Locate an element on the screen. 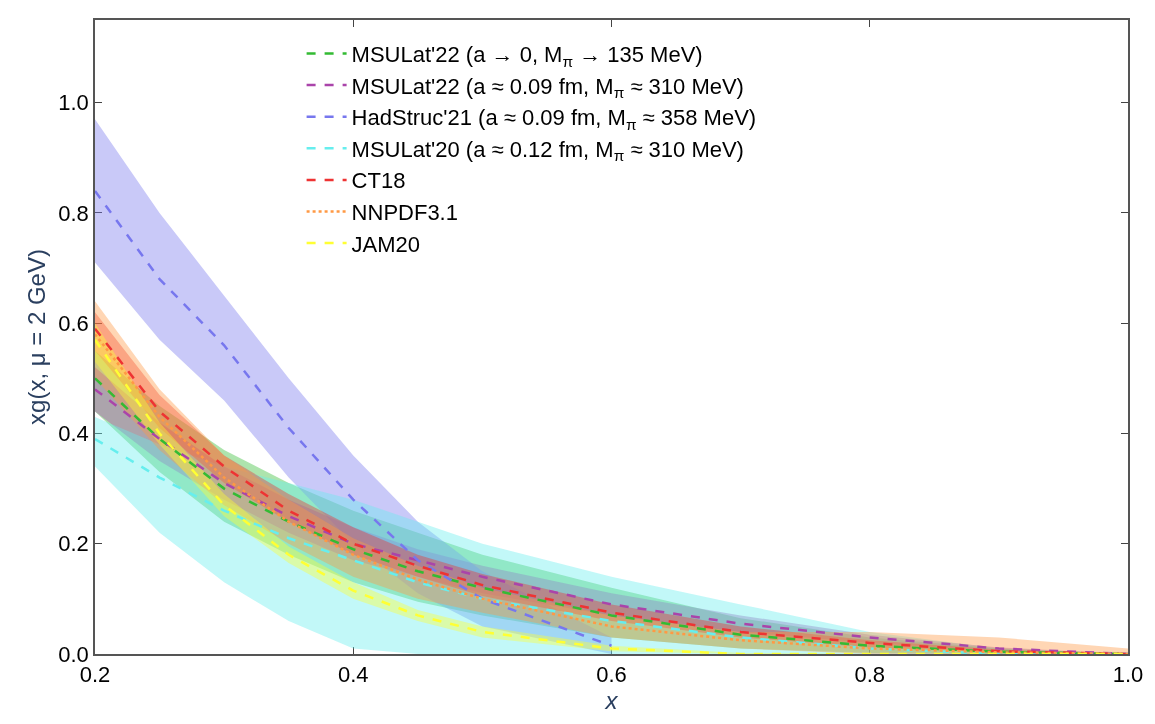 Image resolution: width=1155 pixels, height=724 pixels. legend-label: CT18 is located at coordinates (378, 181).